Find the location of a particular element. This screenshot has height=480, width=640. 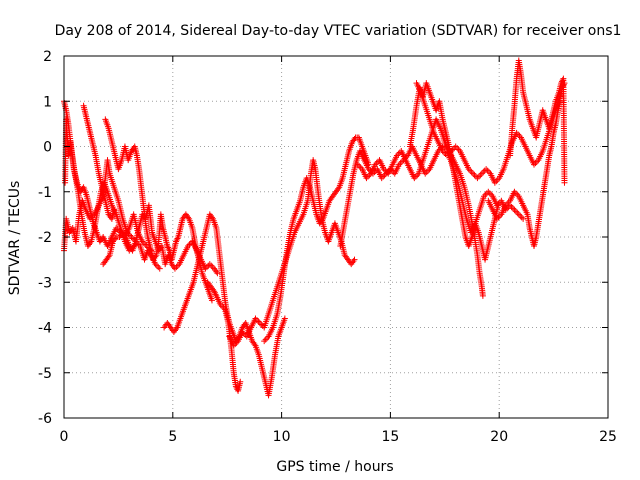

y-tick-labels: -6 -5 -4 -3 -2 -1 0 1 2 is located at coordinates (45, 238).